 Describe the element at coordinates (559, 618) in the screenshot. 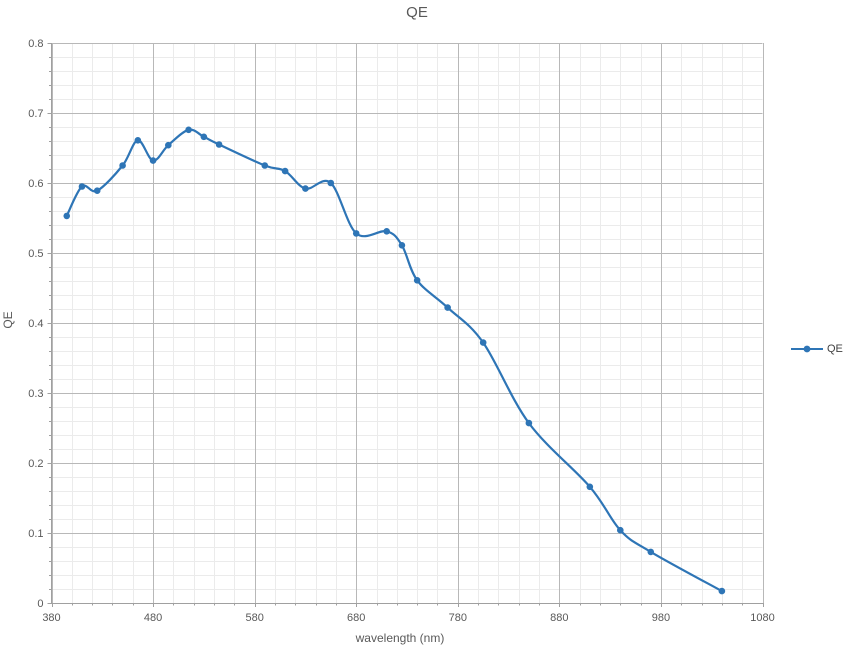

I see `x-tick-label: 880` at that location.